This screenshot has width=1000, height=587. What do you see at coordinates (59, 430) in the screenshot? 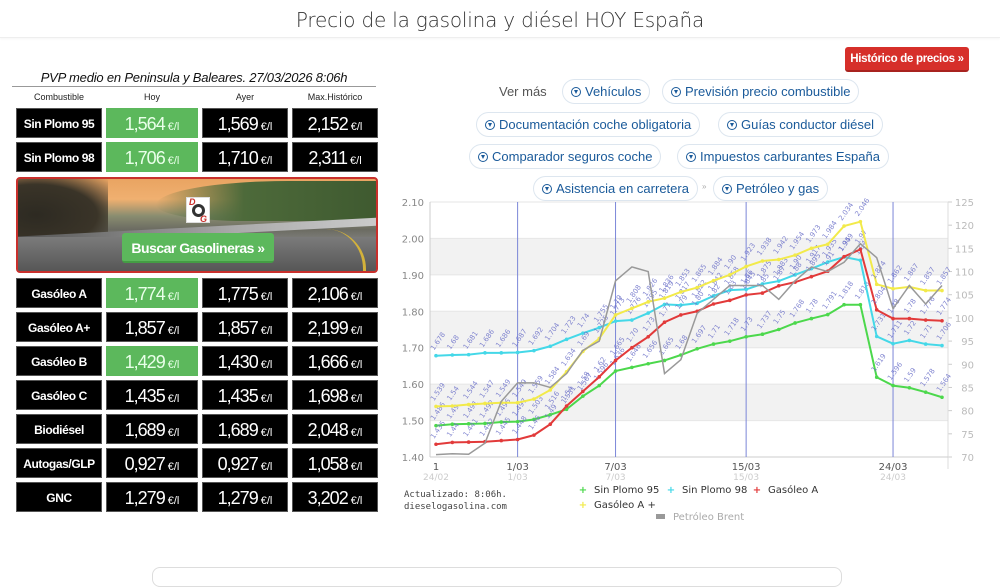
I see `fuel-name-value: Biodiésel` at bounding box center [59, 430].